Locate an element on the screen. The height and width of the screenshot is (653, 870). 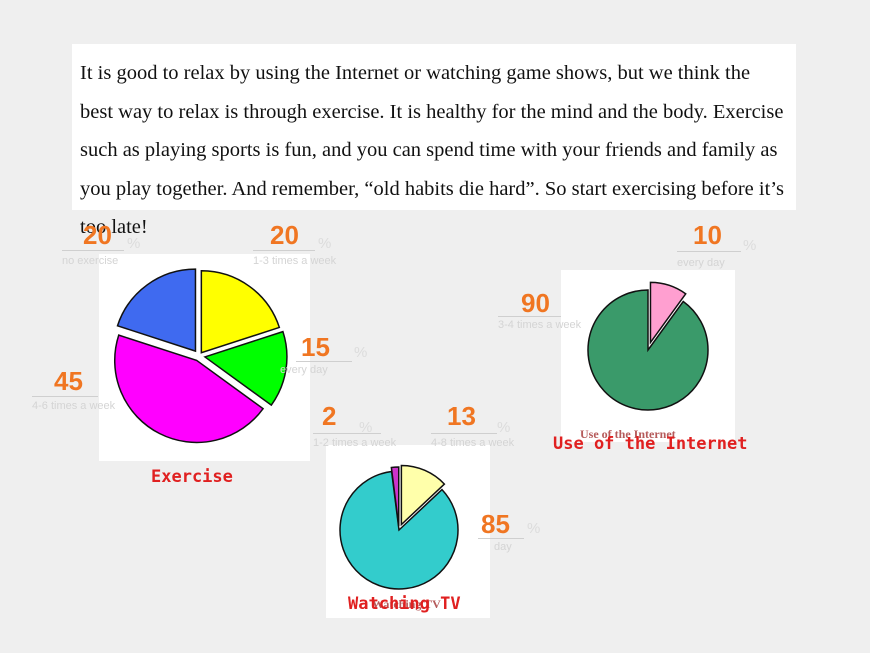
tv-chart-image-title: Watching TV is located at coordinates (406, 604).